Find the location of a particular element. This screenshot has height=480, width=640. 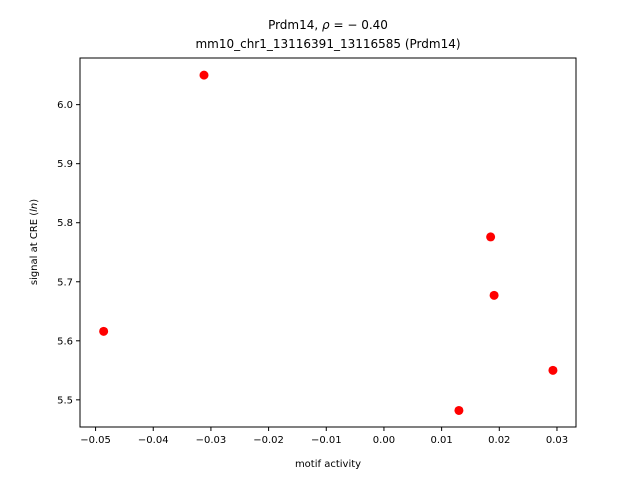

x-tick-label: 0.01 is located at coordinates (441, 440).